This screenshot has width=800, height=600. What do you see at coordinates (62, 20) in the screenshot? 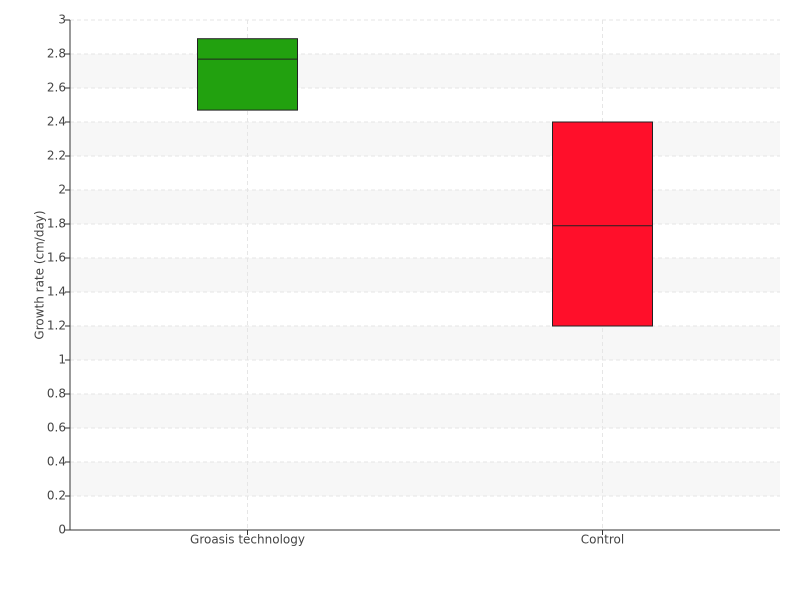
I see `y-tick-label: 3` at bounding box center [62, 20].